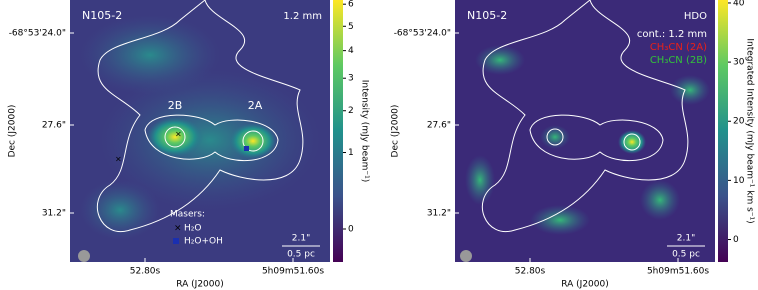 Image resolution: width=758 pixels, height=290 pixels. I want to click on colorbar-tick-label: 1, so click(351, 153).